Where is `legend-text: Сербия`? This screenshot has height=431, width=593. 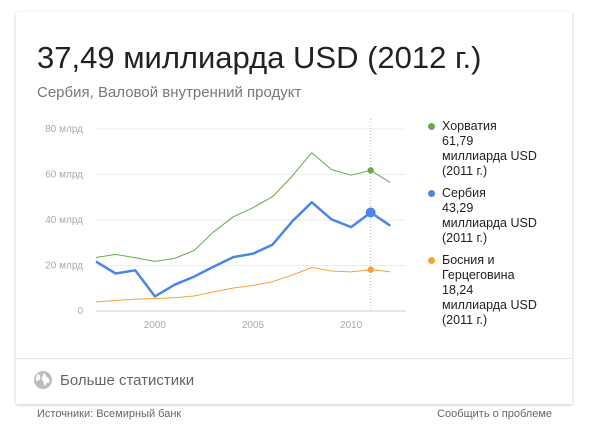 legend-text: Сербия is located at coordinates (464, 193).